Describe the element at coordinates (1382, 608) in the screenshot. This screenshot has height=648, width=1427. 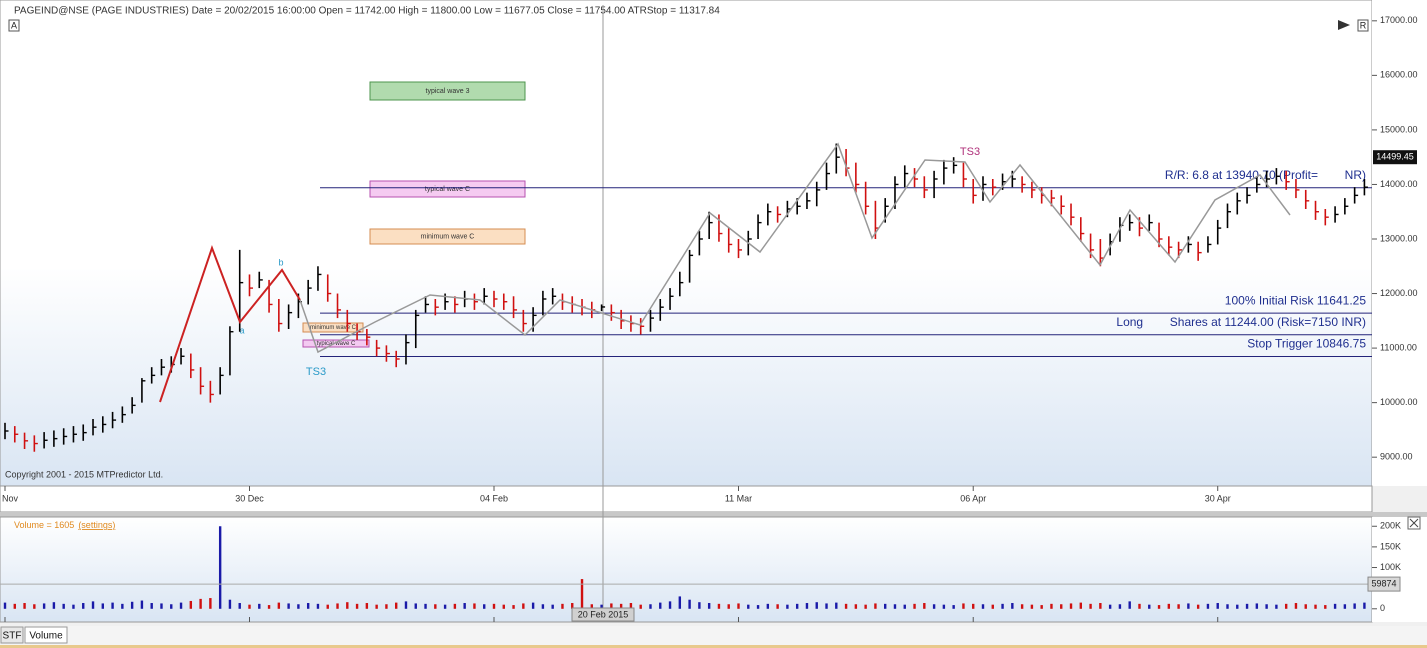
I see `y-tick-label: 0` at that location.